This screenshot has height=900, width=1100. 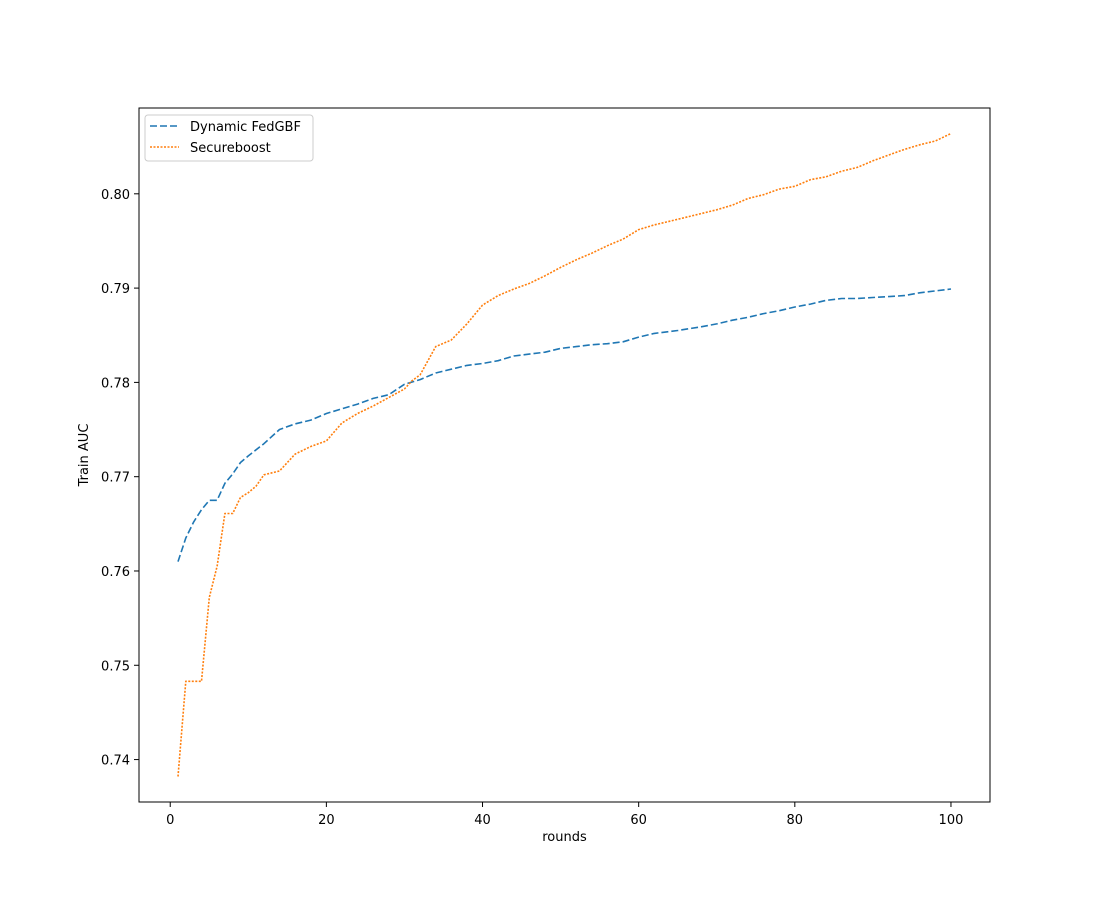 What do you see at coordinates (115, 761) in the screenshot?
I see `y-tick-label: 0.74` at bounding box center [115, 761].